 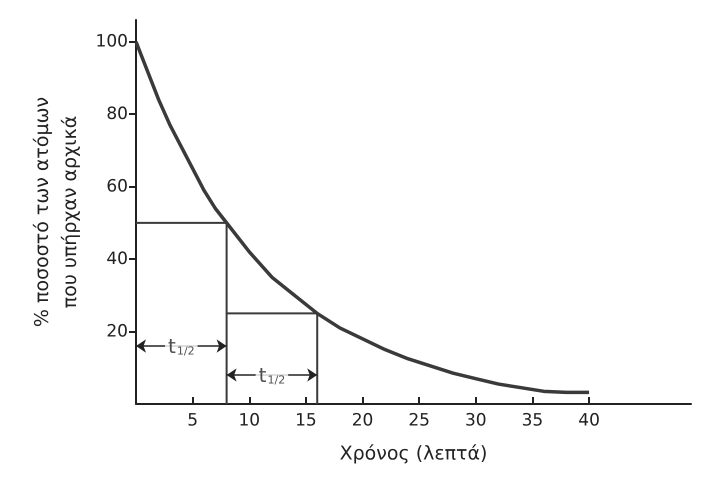 What do you see at coordinates (192, 420) in the screenshot?
I see `x-tick-label: 5` at bounding box center [192, 420].